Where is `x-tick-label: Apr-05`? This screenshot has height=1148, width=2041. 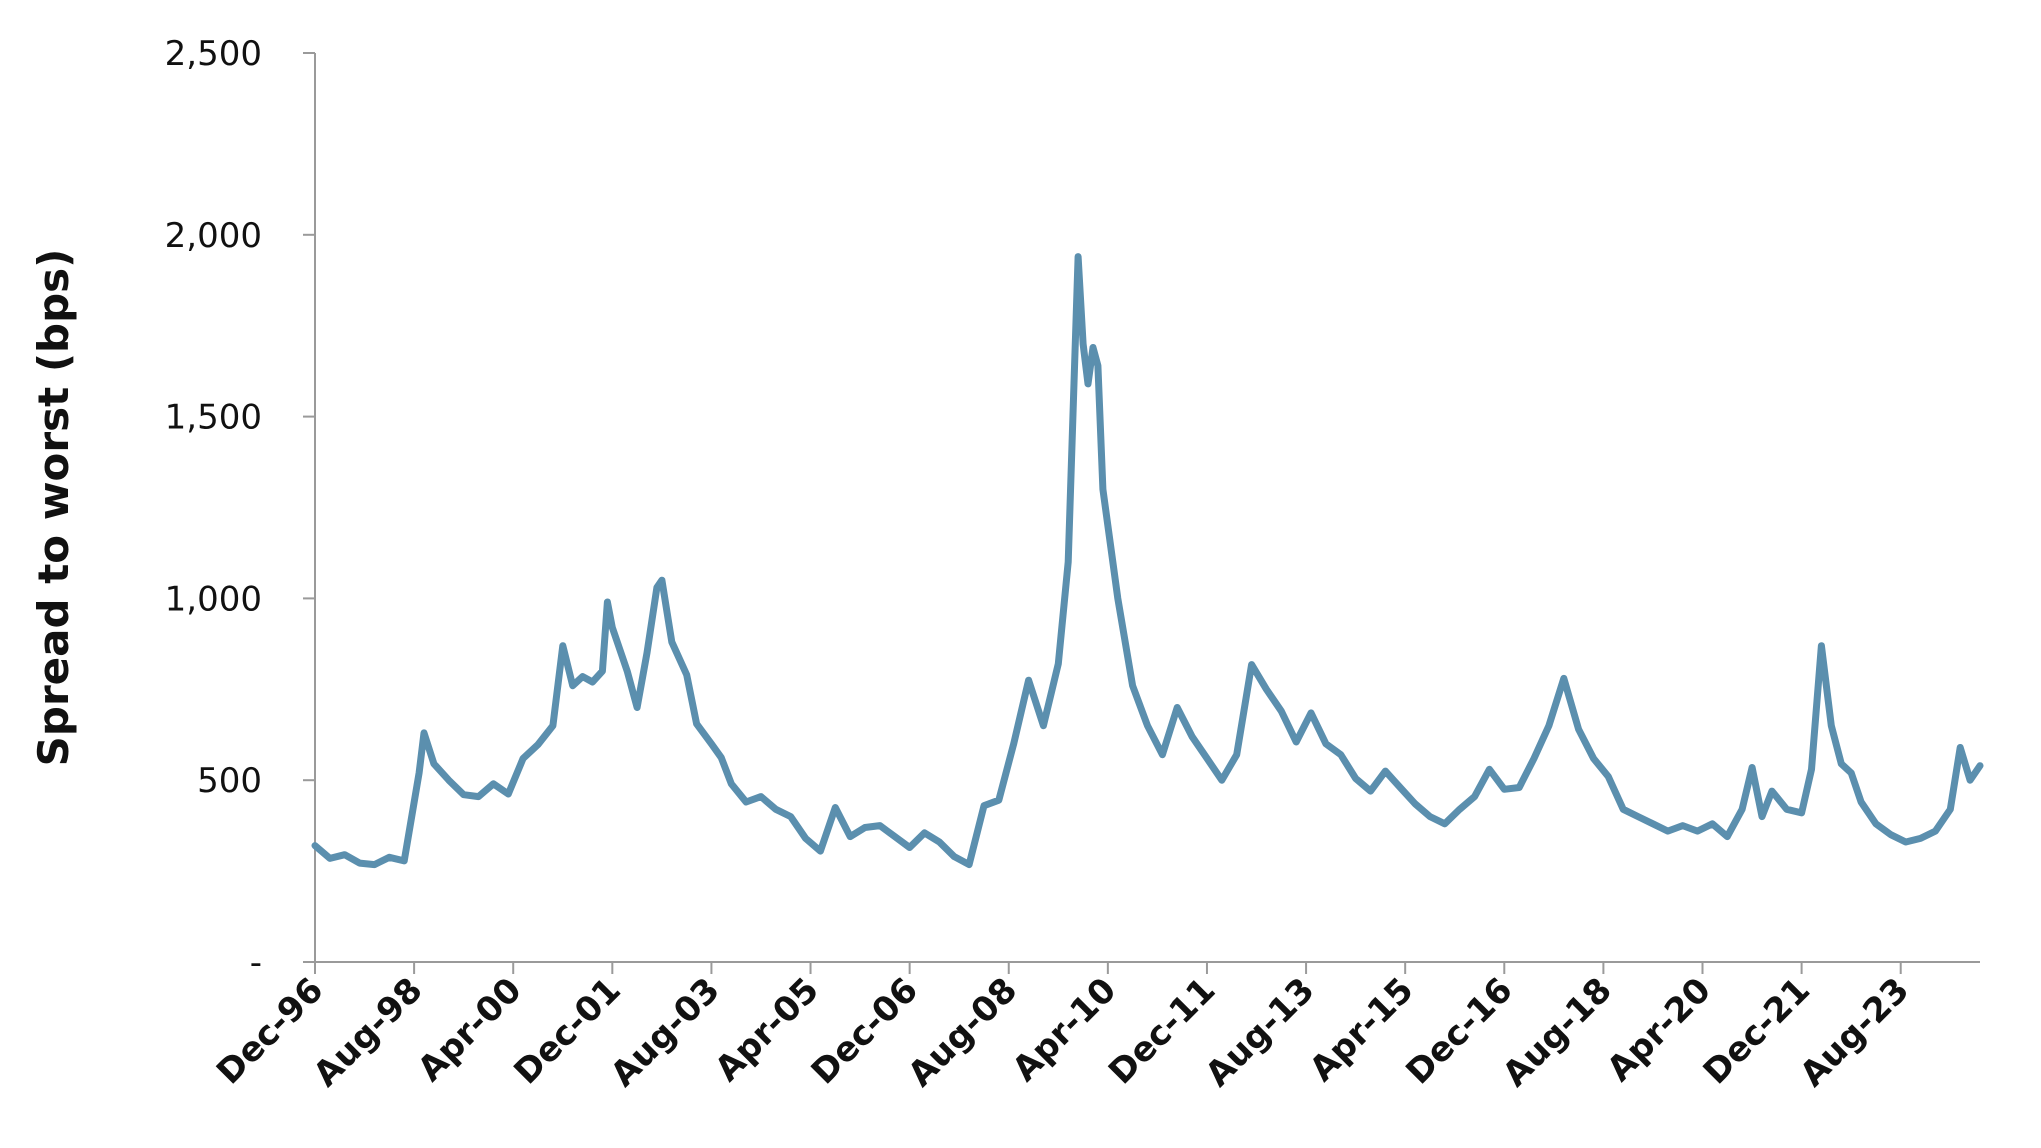
x-tick-label: Apr-05 is located at coordinates (766, 1029).